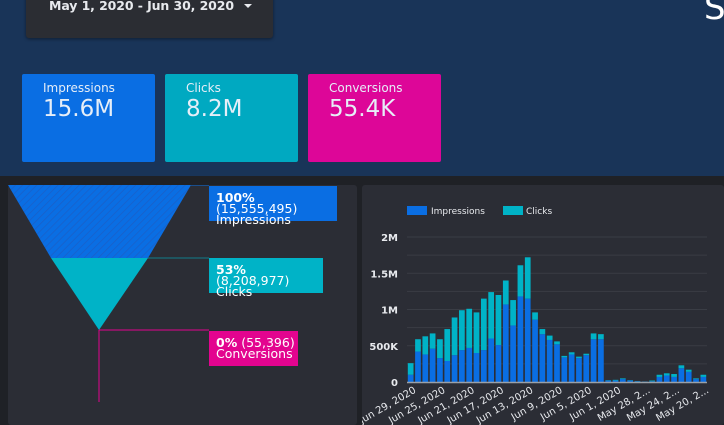 The height and width of the screenshot is (425, 724). I want to click on kpi-card-impressions: Impressions 15.6M, so click(88, 118).